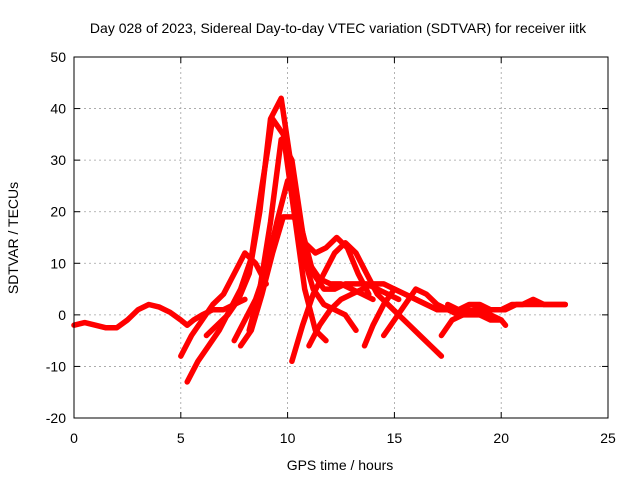 The width and height of the screenshot is (640, 480). I want to click on y-tick-label: 50, so click(58, 57).